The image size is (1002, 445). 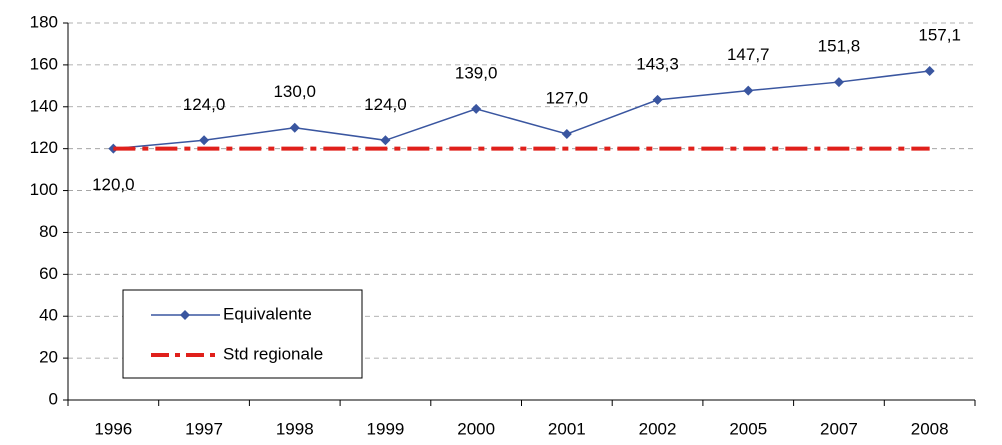 What do you see at coordinates (839, 428) in the screenshot?
I see `x-tick-label: 2007` at bounding box center [839, 428].